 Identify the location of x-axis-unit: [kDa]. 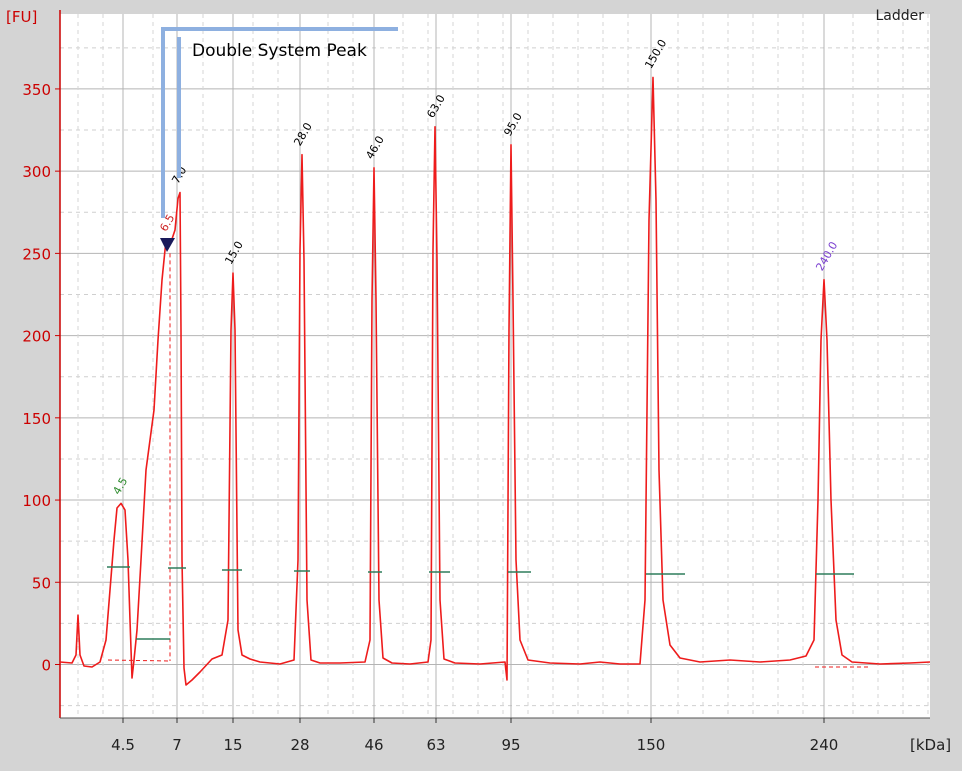
(930, 745).